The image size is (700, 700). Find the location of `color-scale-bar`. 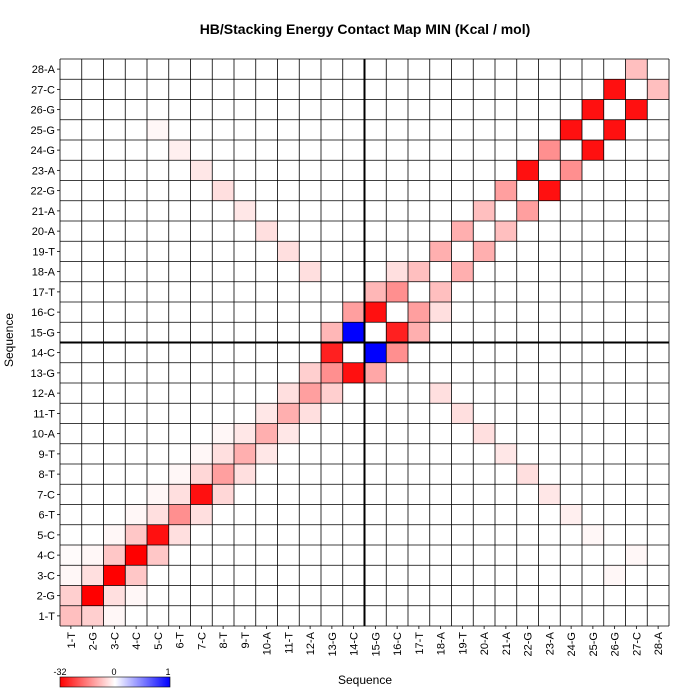

color-scale-bar is located at coordinates (115, 682).